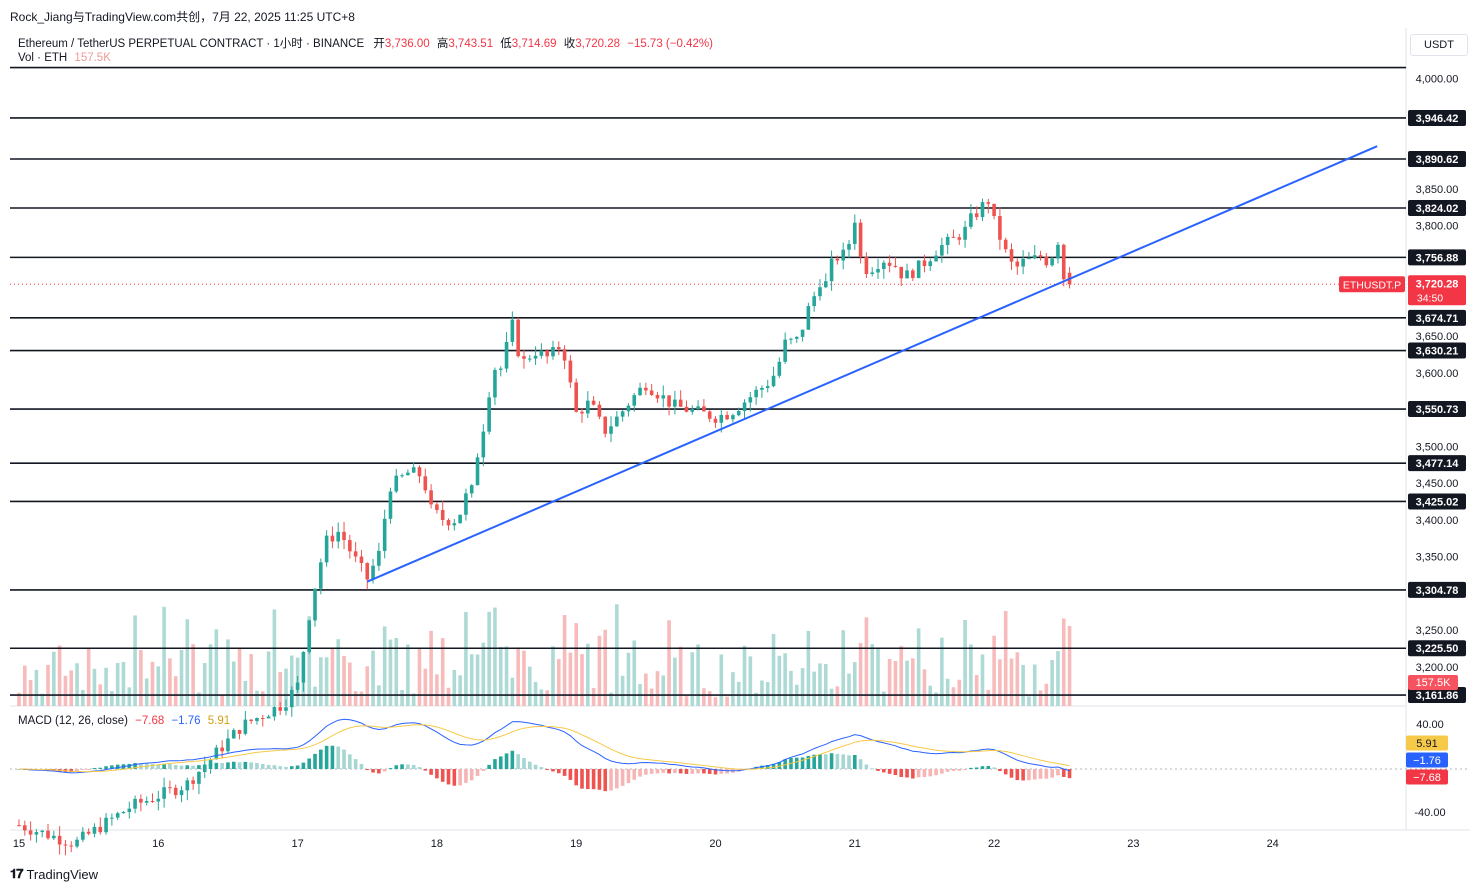  Describe the element at coordinates (124, 721) in the screenshot. I see `macd-legend: MACD (12, 26, close) −7.68 −1.76 5.91` at that location.